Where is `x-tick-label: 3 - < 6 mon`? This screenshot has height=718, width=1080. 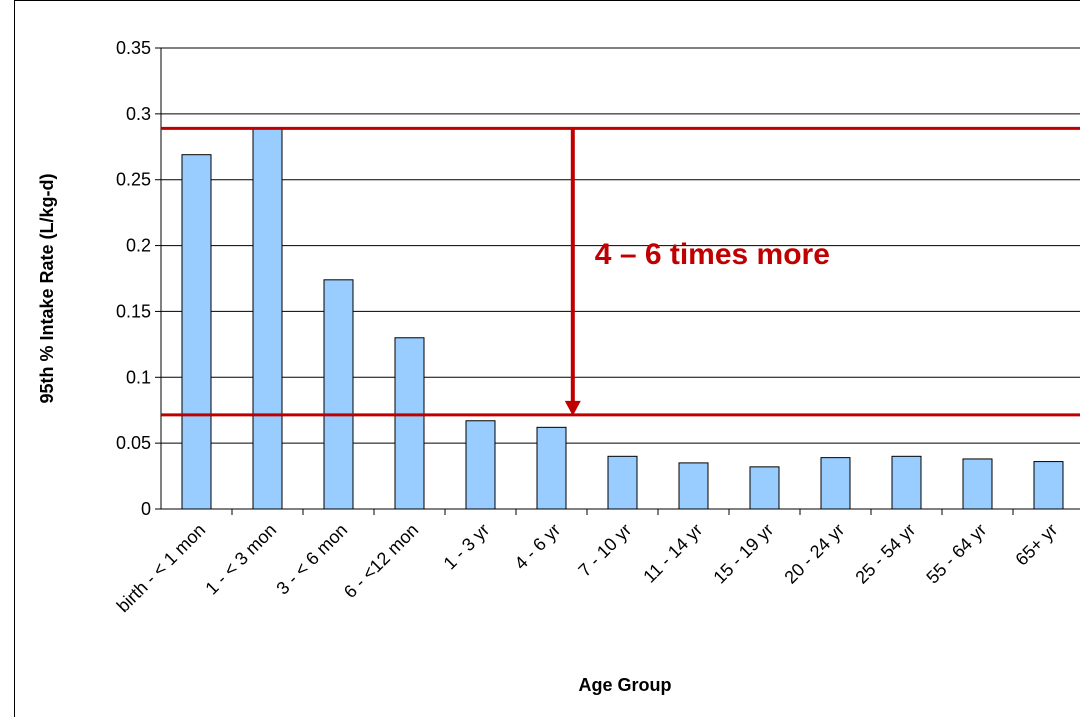 x-tick-label: 3 - < 6 mon is located at coordinates (311, 559).